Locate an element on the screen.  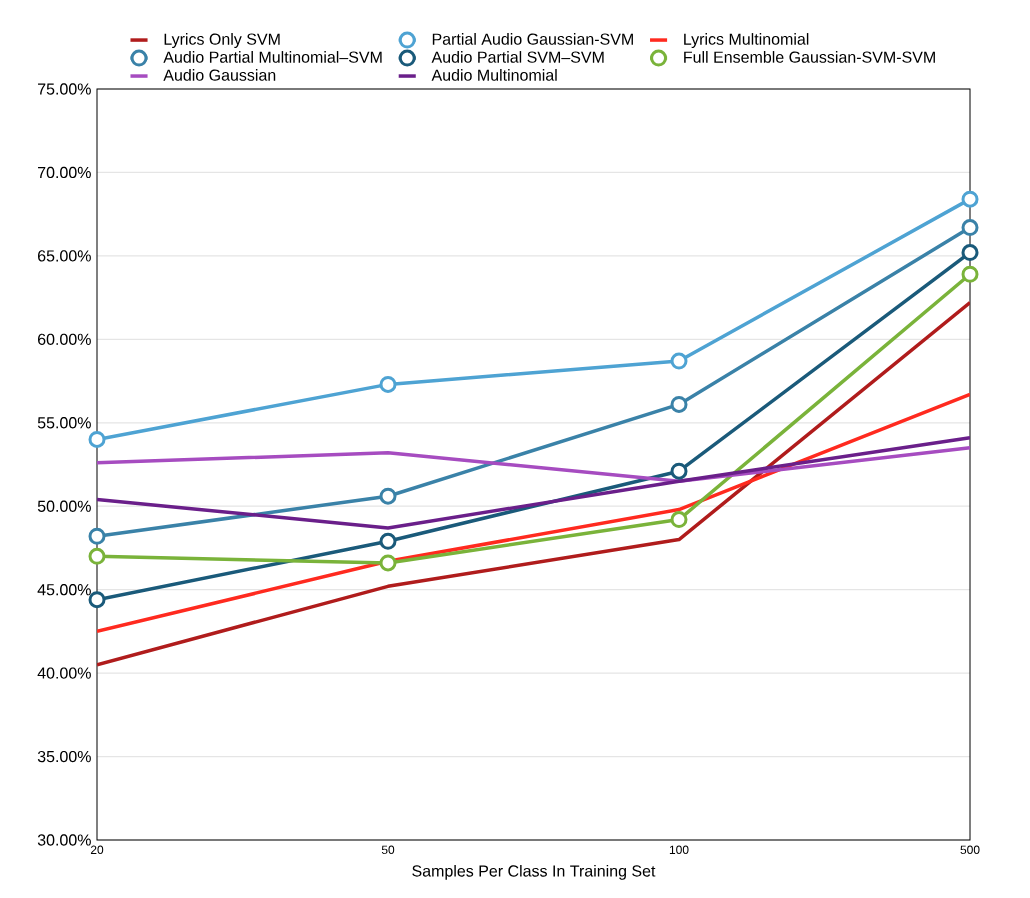
x-tick-label: 20 is located at coordinates (97, 850).